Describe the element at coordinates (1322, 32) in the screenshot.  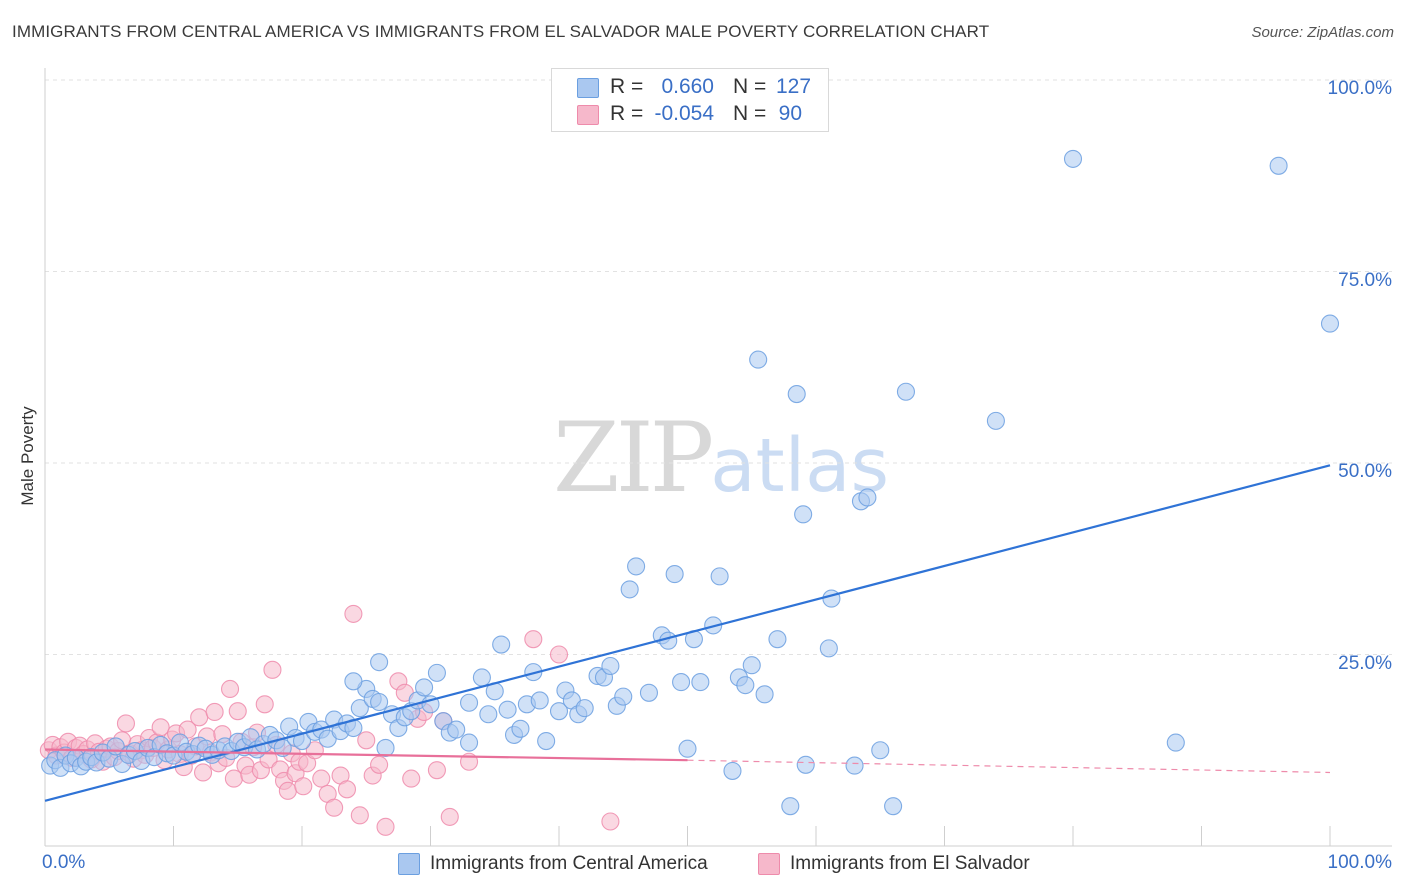
I see `chart-source: Source: ZipAtlas.com` at that location.